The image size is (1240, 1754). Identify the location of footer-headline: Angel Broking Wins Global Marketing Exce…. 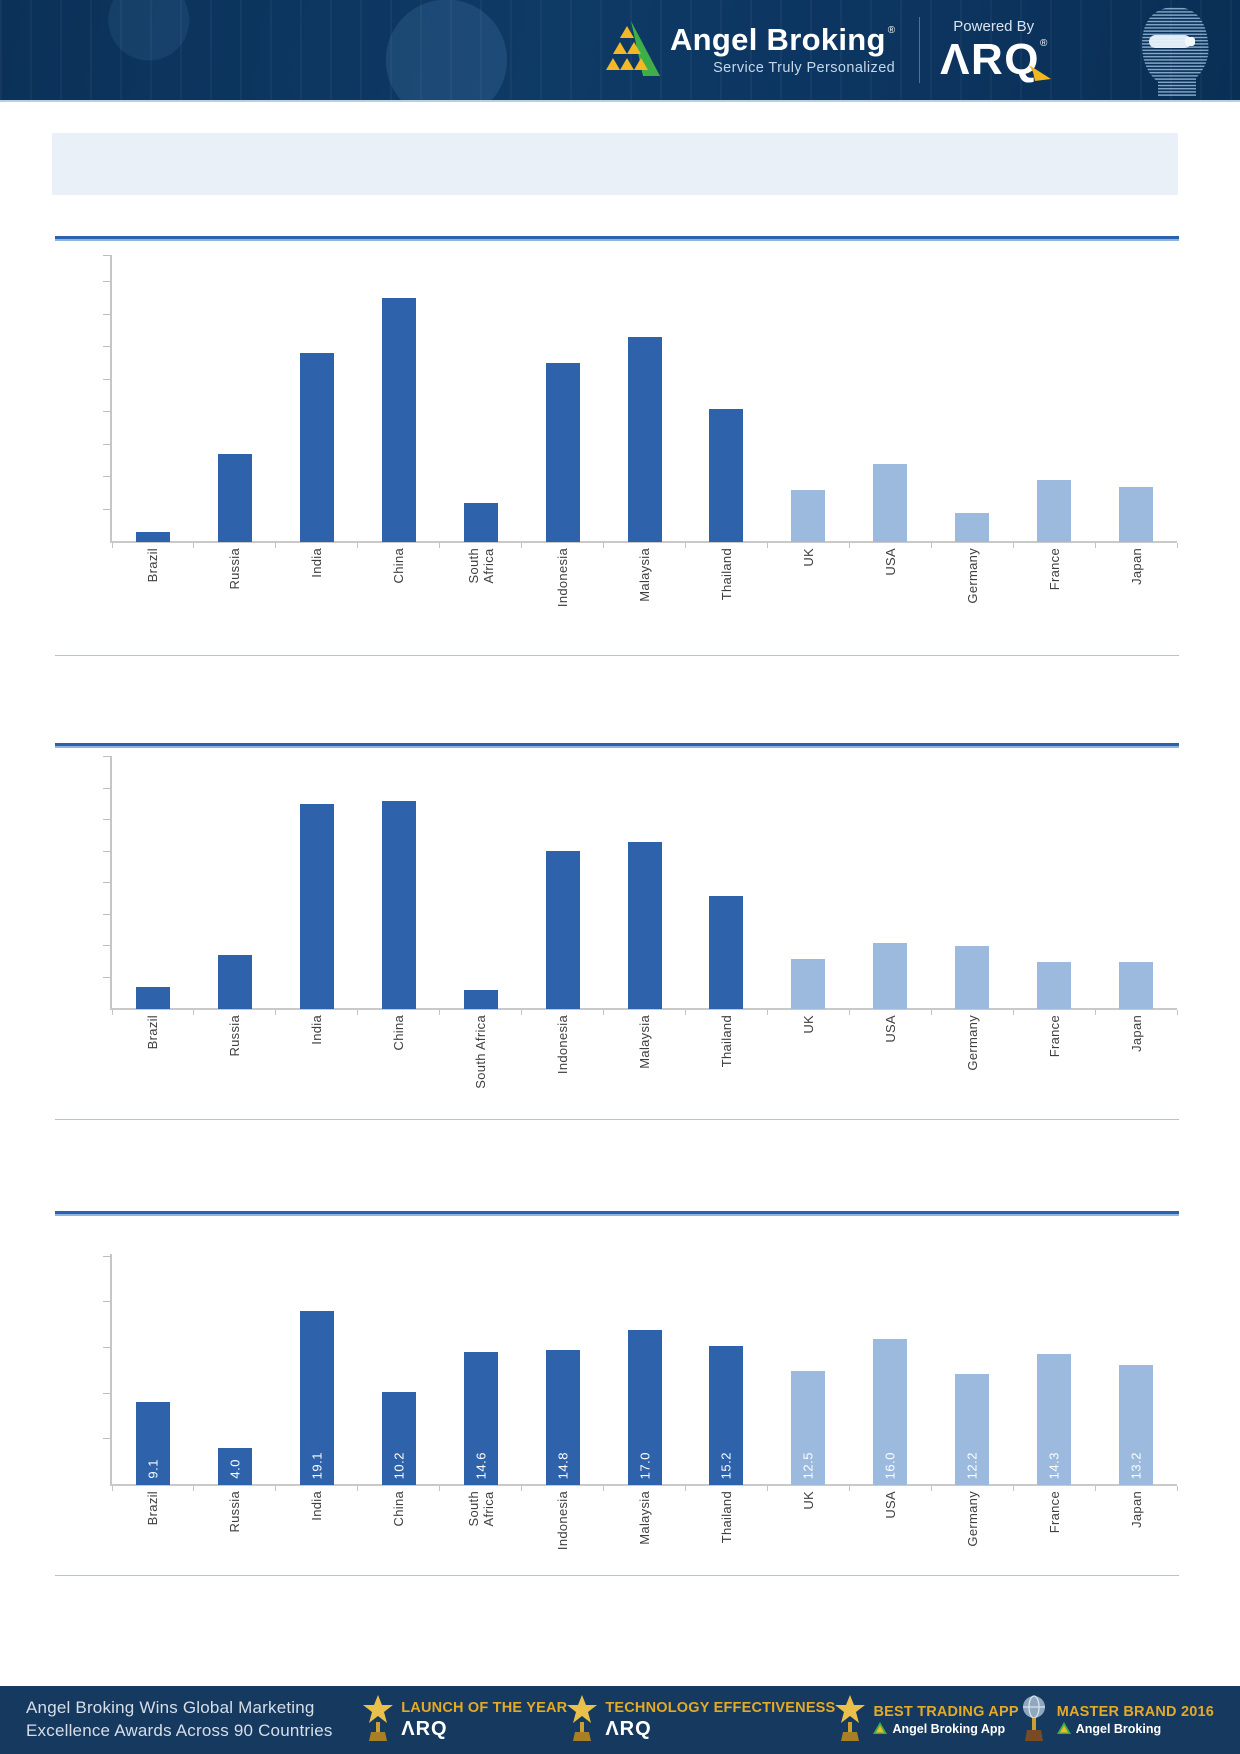
(182, 1720).